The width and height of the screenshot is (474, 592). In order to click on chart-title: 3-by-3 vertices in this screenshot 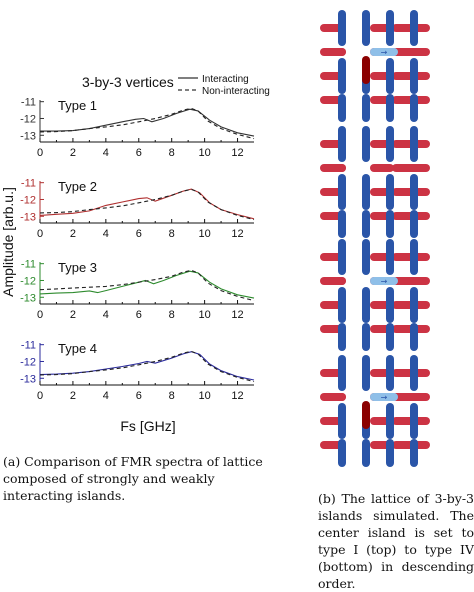, I will do `click(128, 82)`.